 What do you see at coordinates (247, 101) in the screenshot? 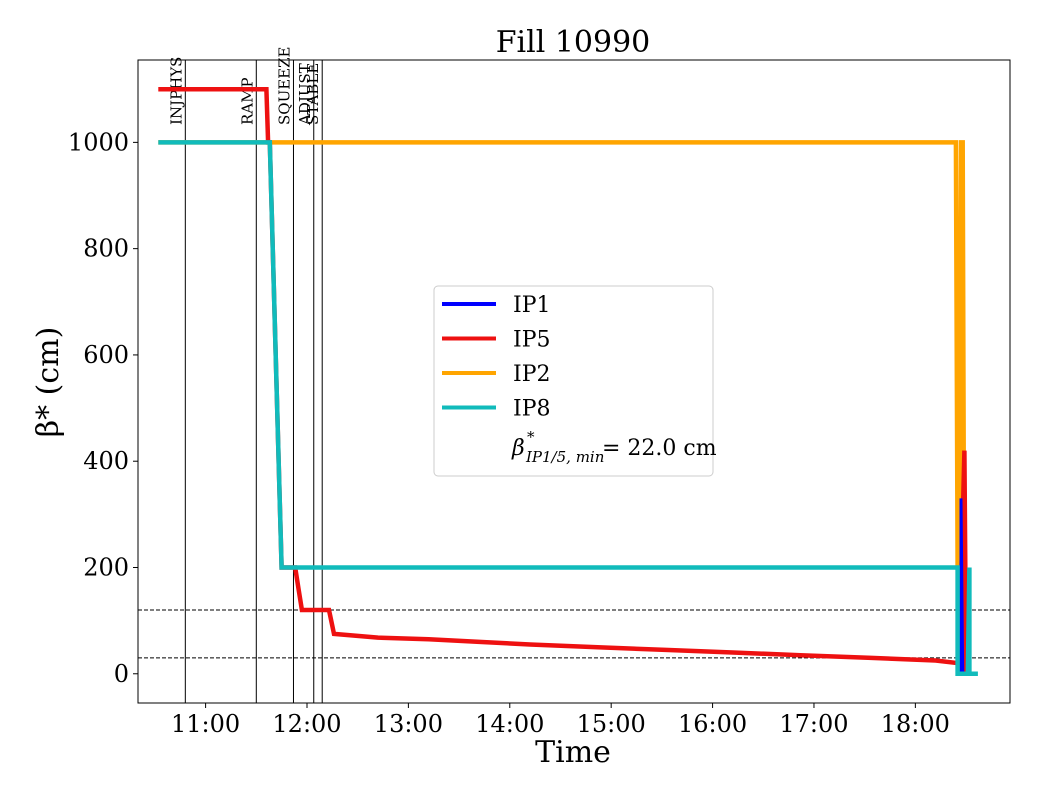
I see `phase-label-ramp: RAMP` at bounding box center [247, 101].